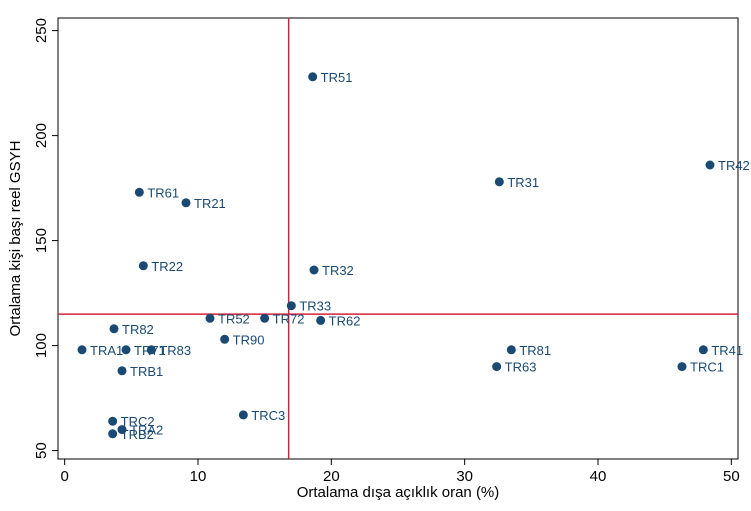  I want to click on data-point: TR42, so click(727, 165).